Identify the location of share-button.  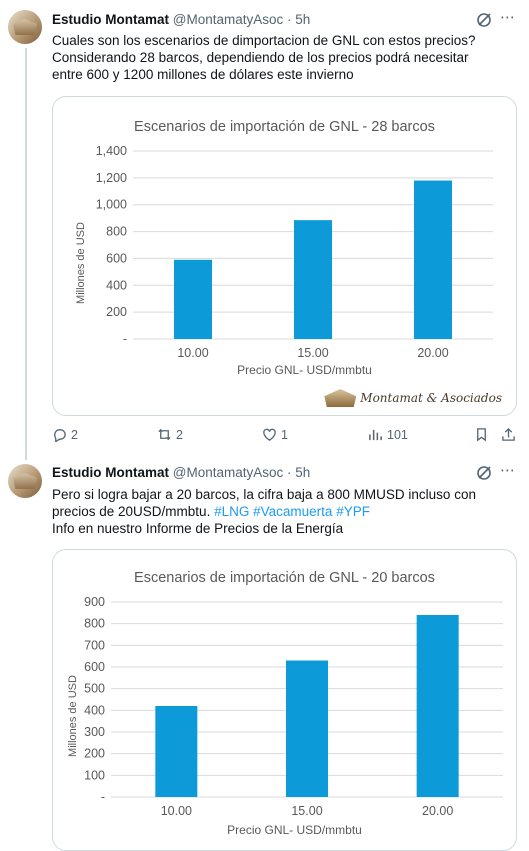
(508, 434).